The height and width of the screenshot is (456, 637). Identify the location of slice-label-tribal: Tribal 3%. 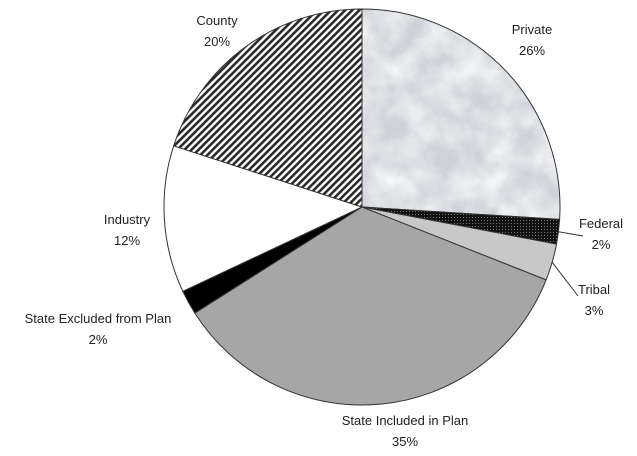
(594, 300).